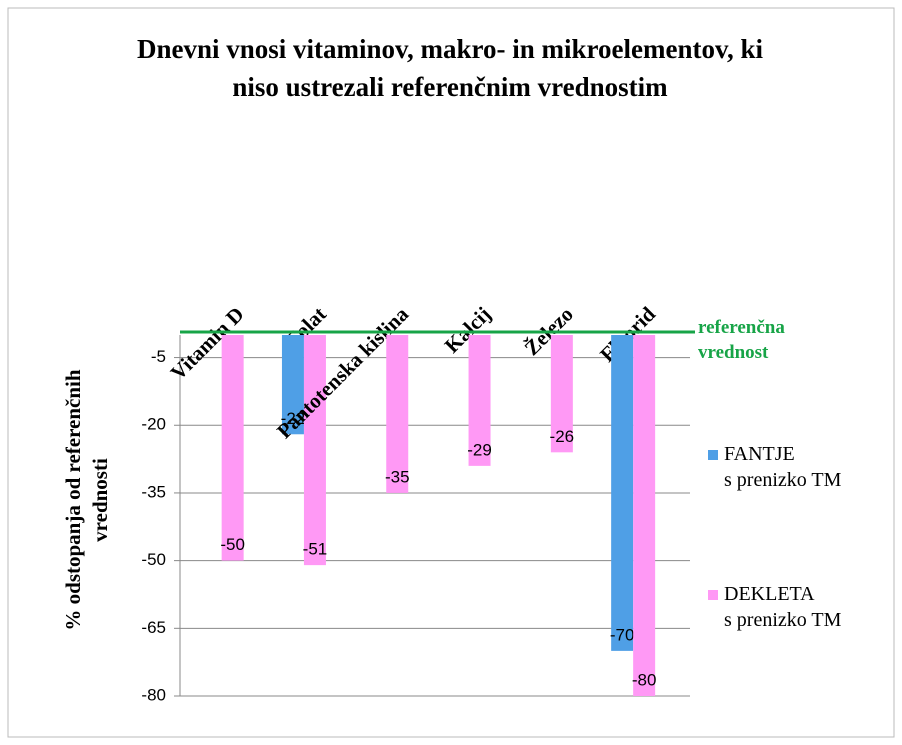 This screenshot has width=902, height=745. Describe the element at coordinates (783, 467) in the screenshot. I see `legend-label: FANTJE s prenizko TM` at that location.